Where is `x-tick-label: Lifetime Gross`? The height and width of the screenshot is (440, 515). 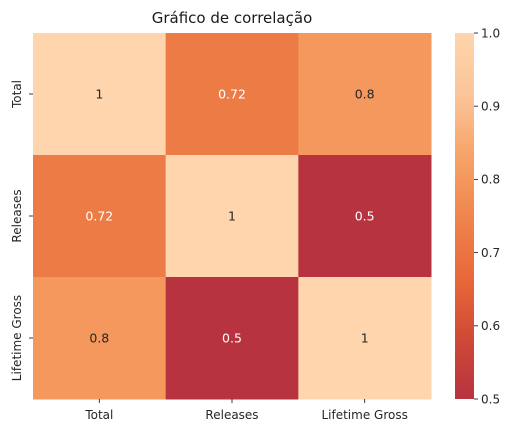 x-tick-label: Lifetime Gross is located at coordinates (364, 415).